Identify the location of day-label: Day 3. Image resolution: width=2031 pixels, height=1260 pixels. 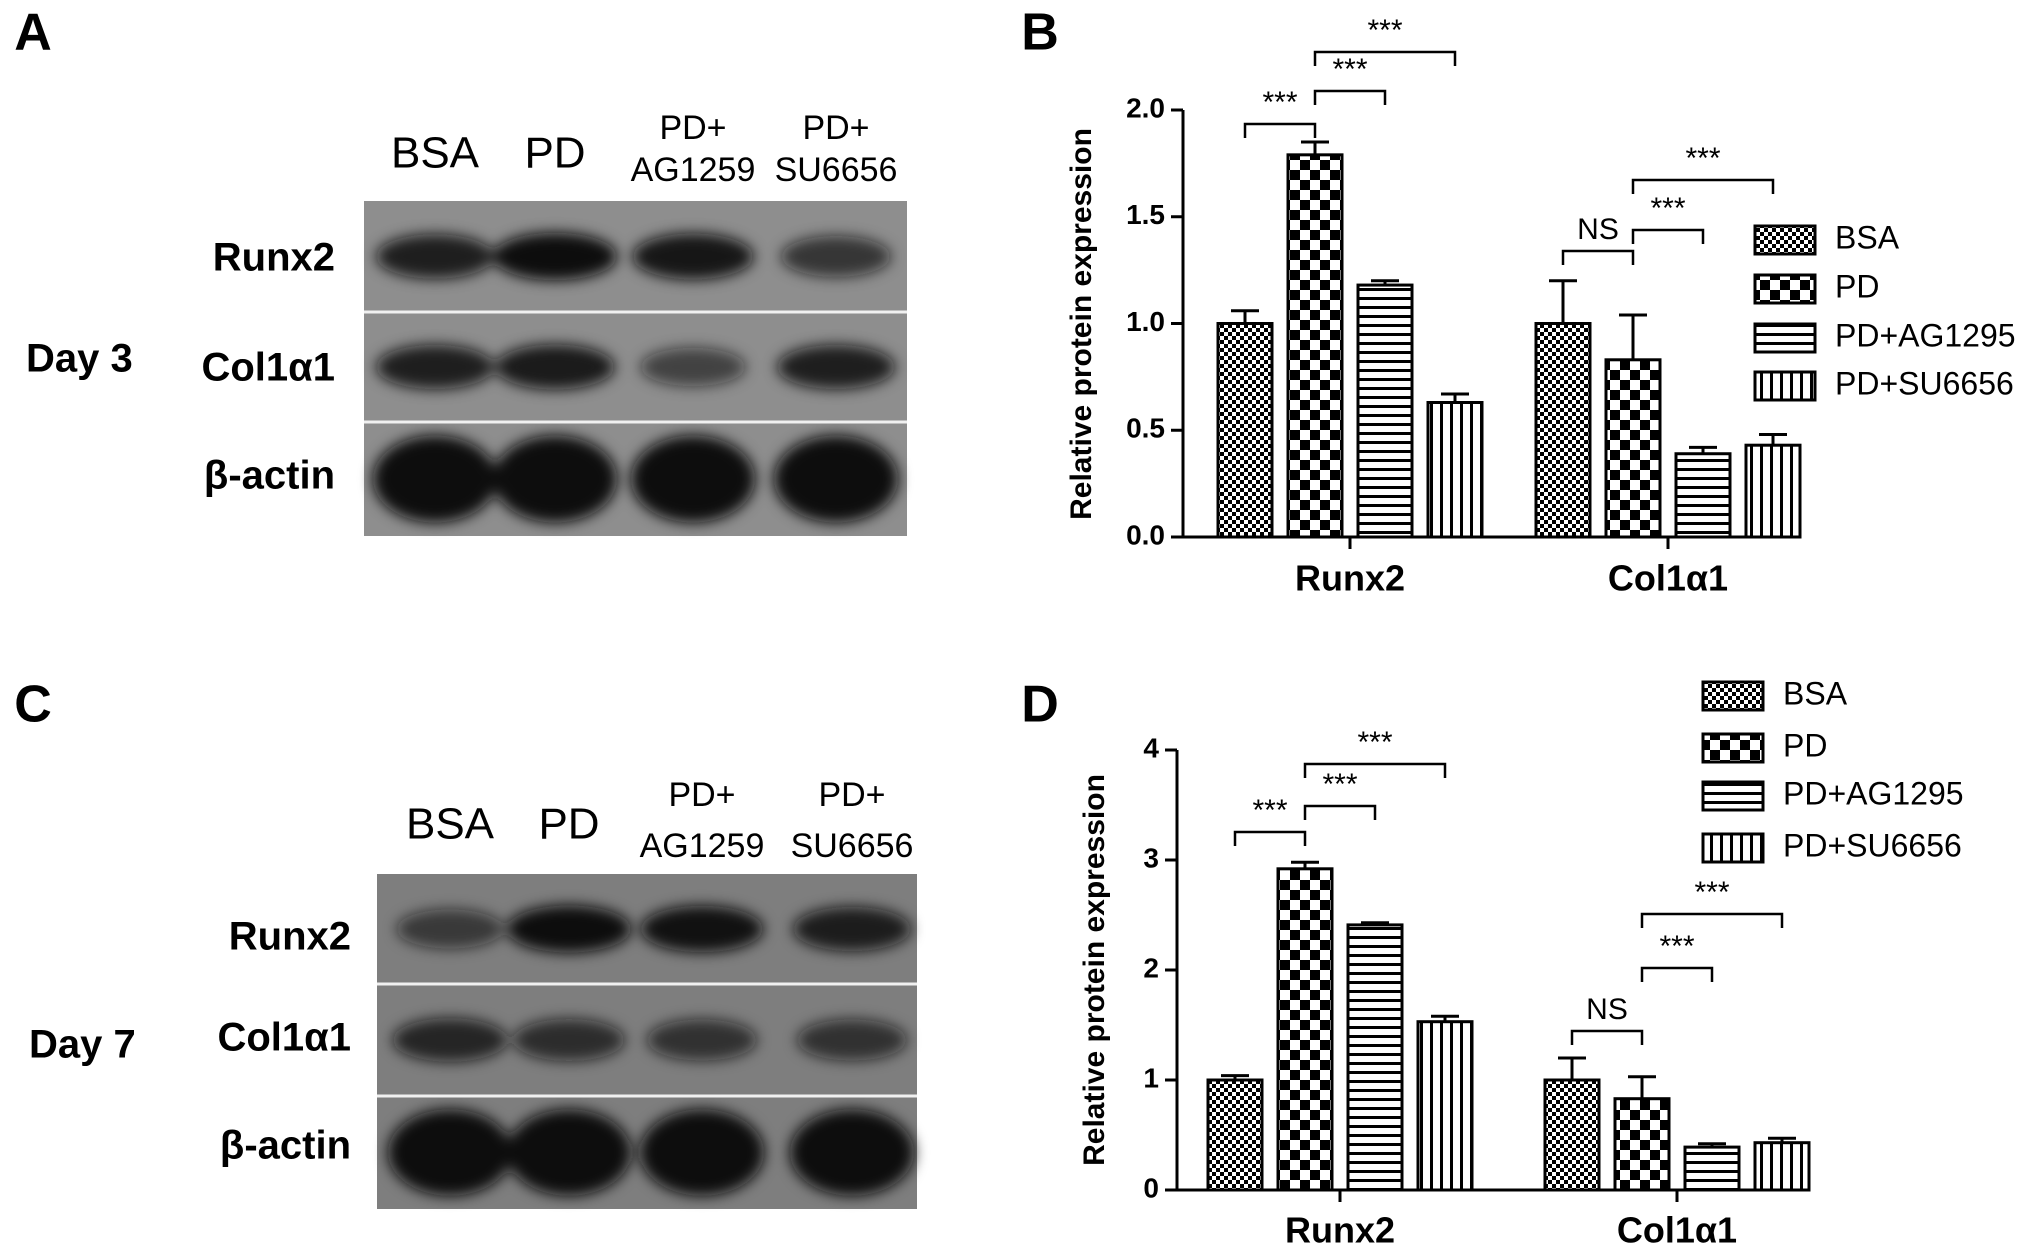
(79, 359).